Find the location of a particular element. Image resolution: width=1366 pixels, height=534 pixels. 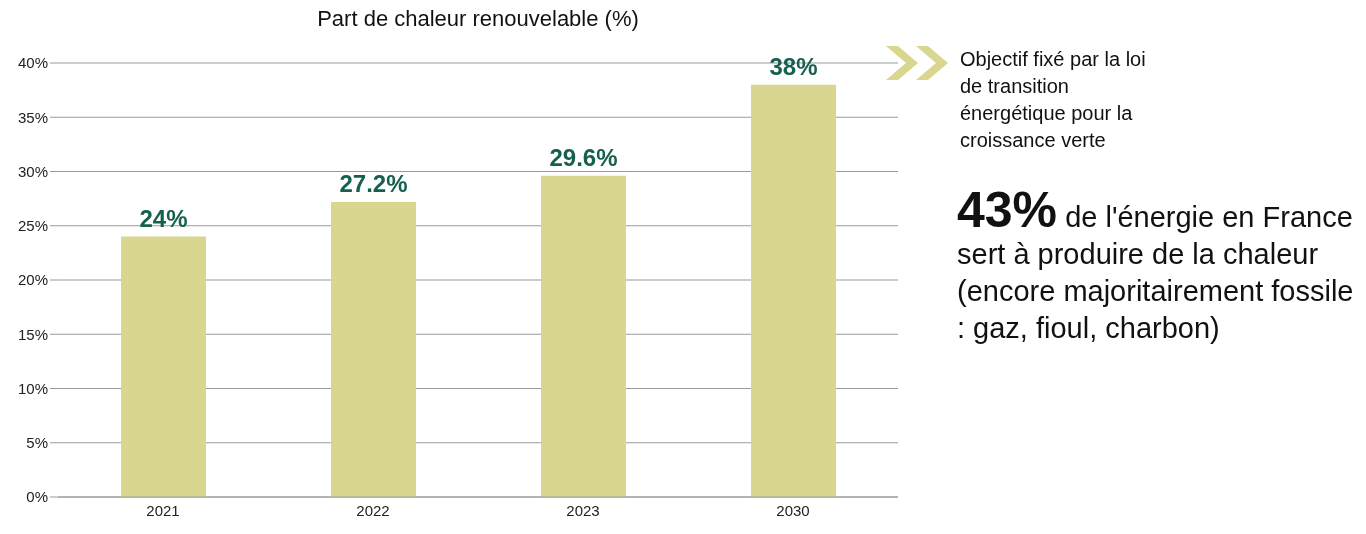

text: Objectif fixé par la loi de transition énergétique pour la croissance verte is located at coordinates (1053, 100).